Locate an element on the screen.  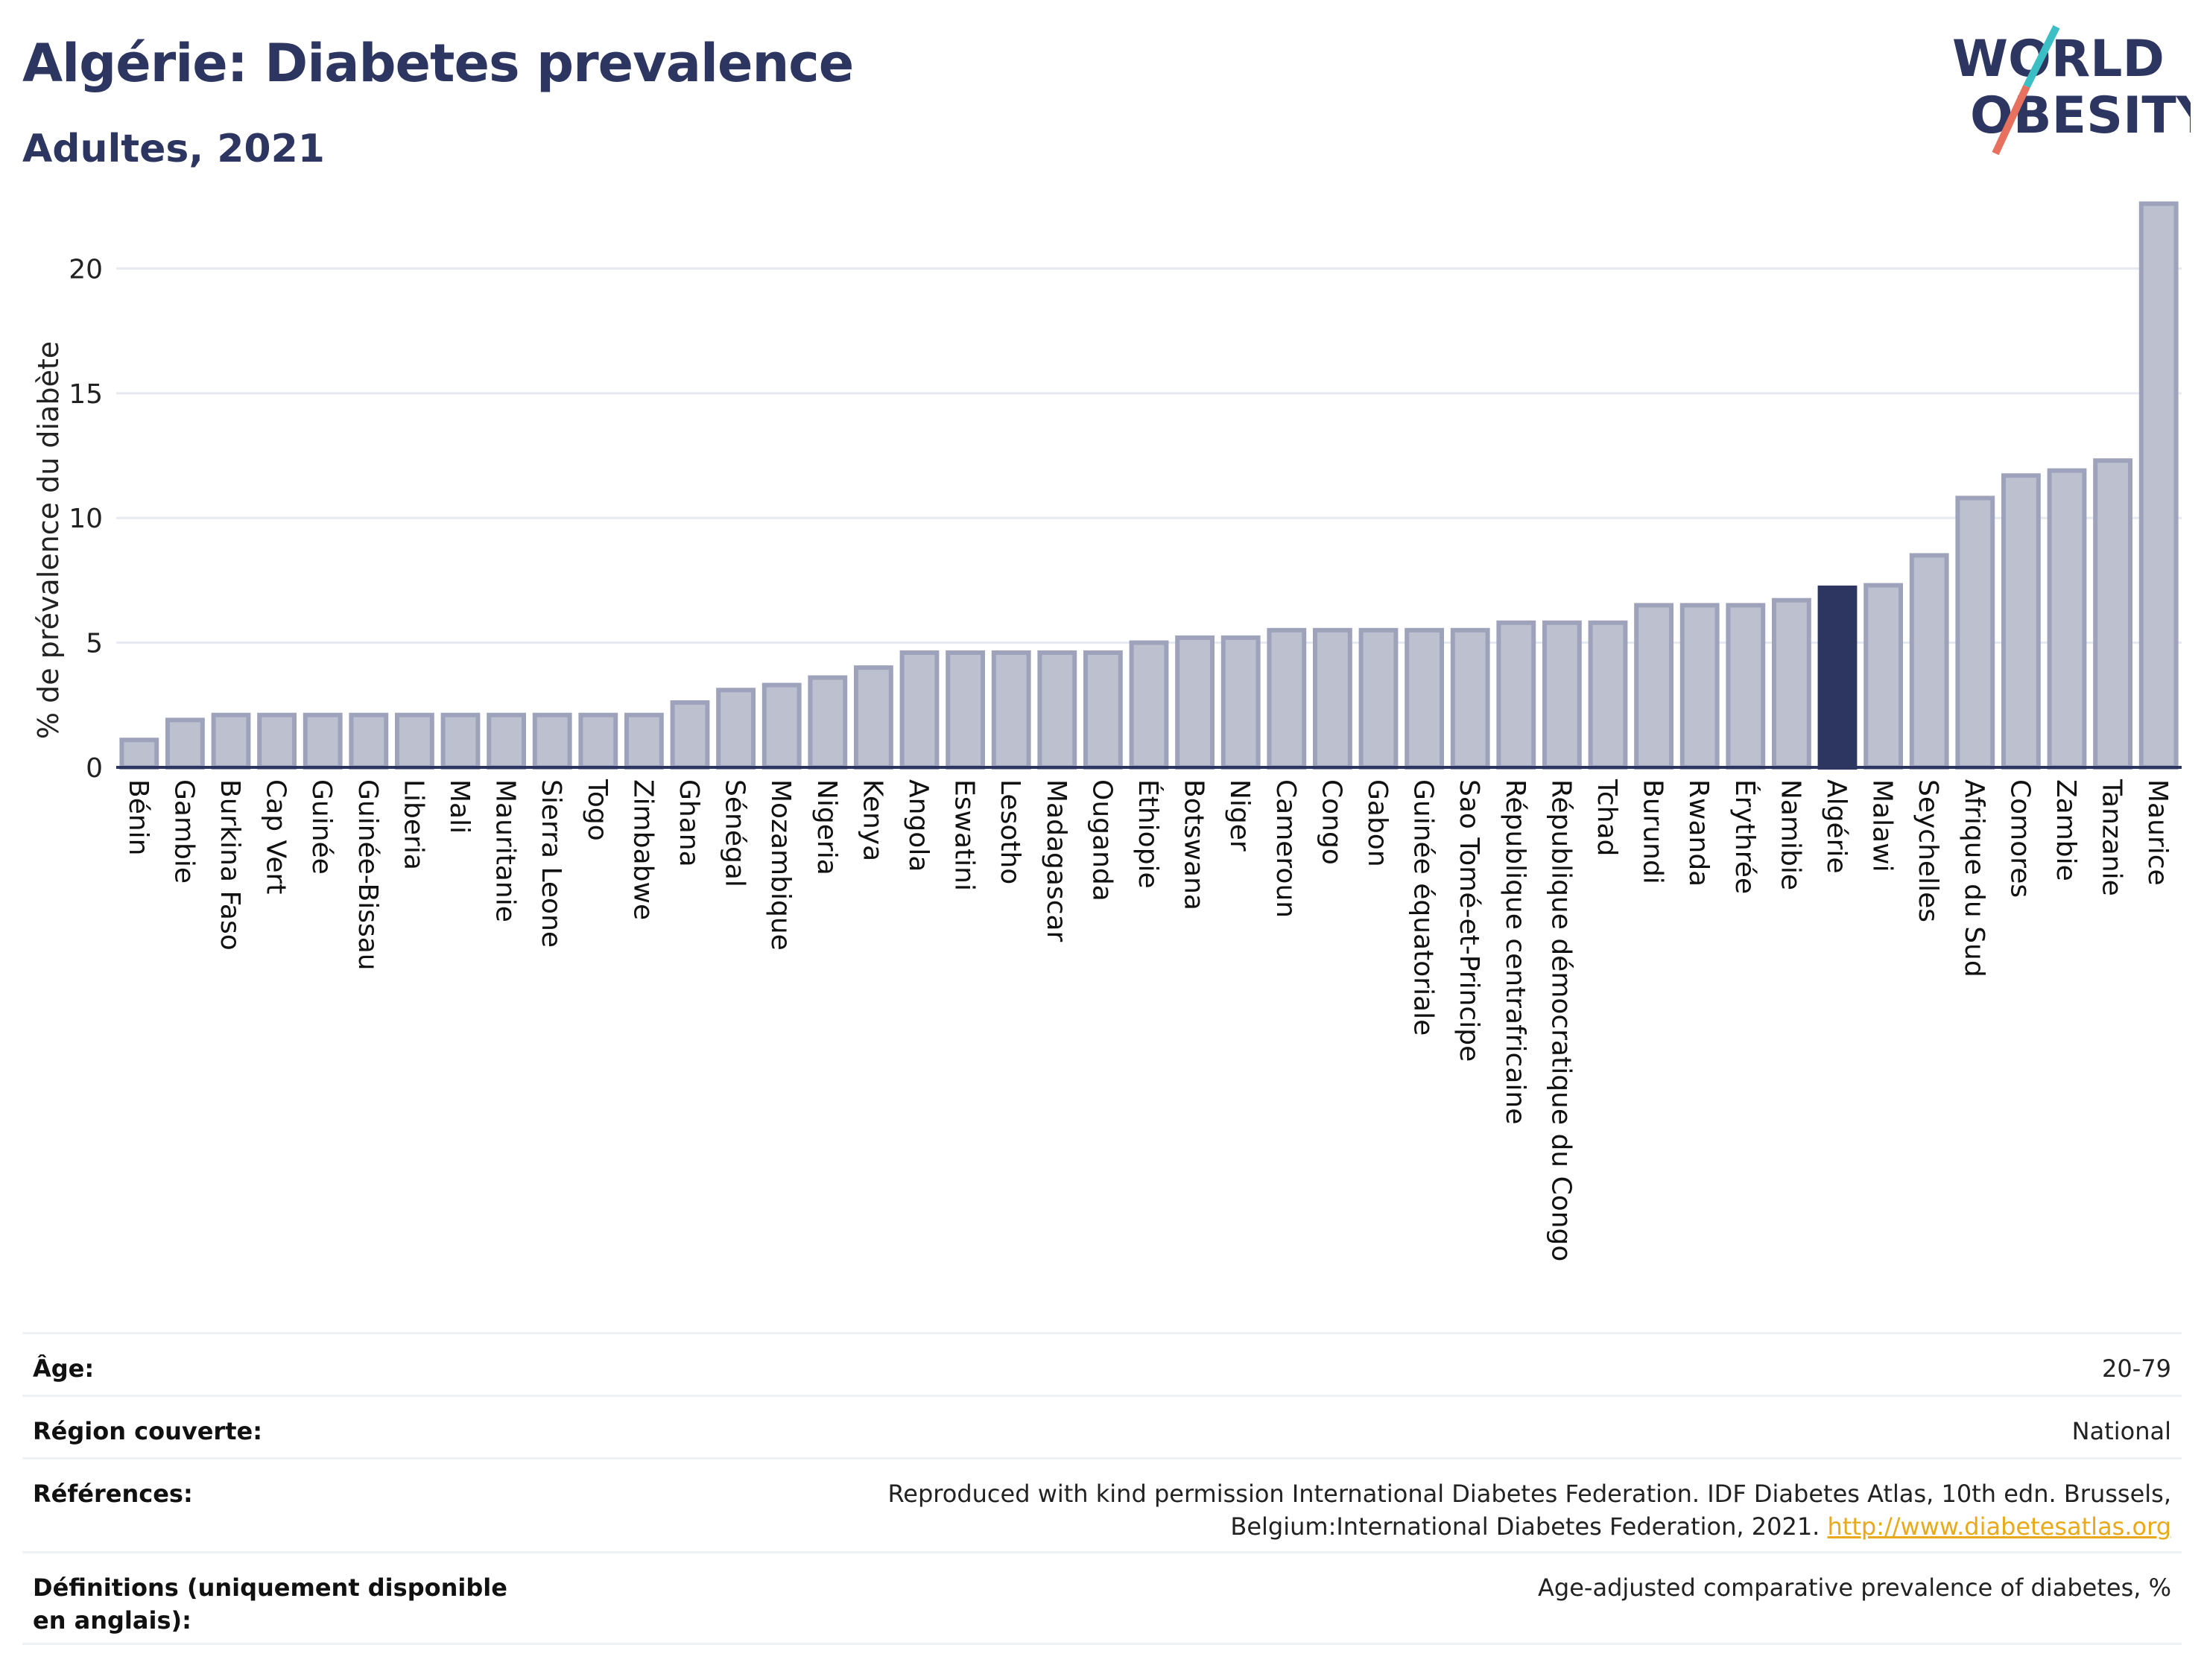
y-tick-label: 0 is located at coordinates (94, 768).